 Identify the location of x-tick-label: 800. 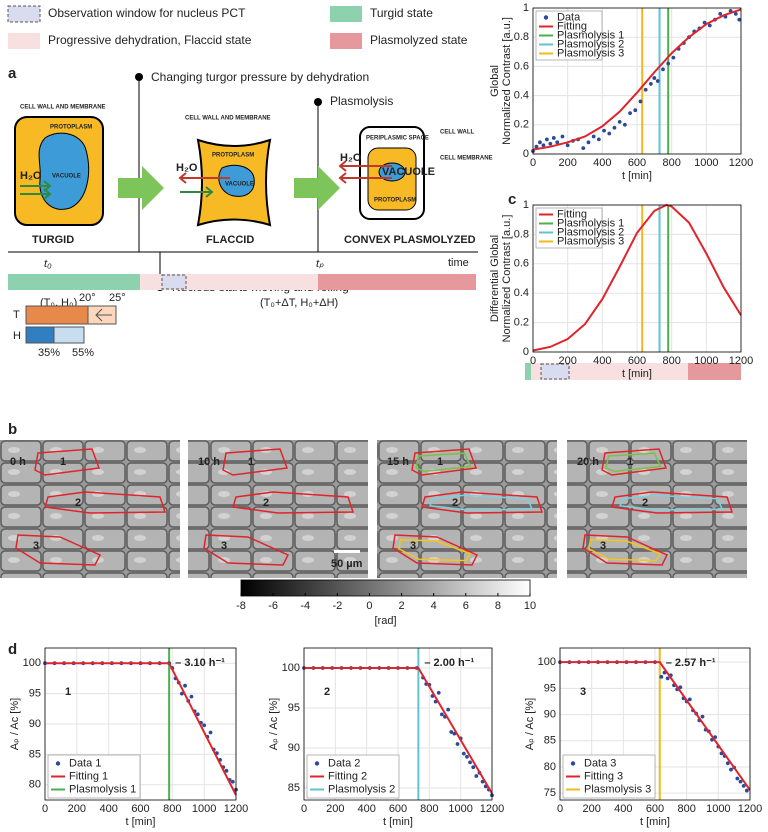
(671, 163).